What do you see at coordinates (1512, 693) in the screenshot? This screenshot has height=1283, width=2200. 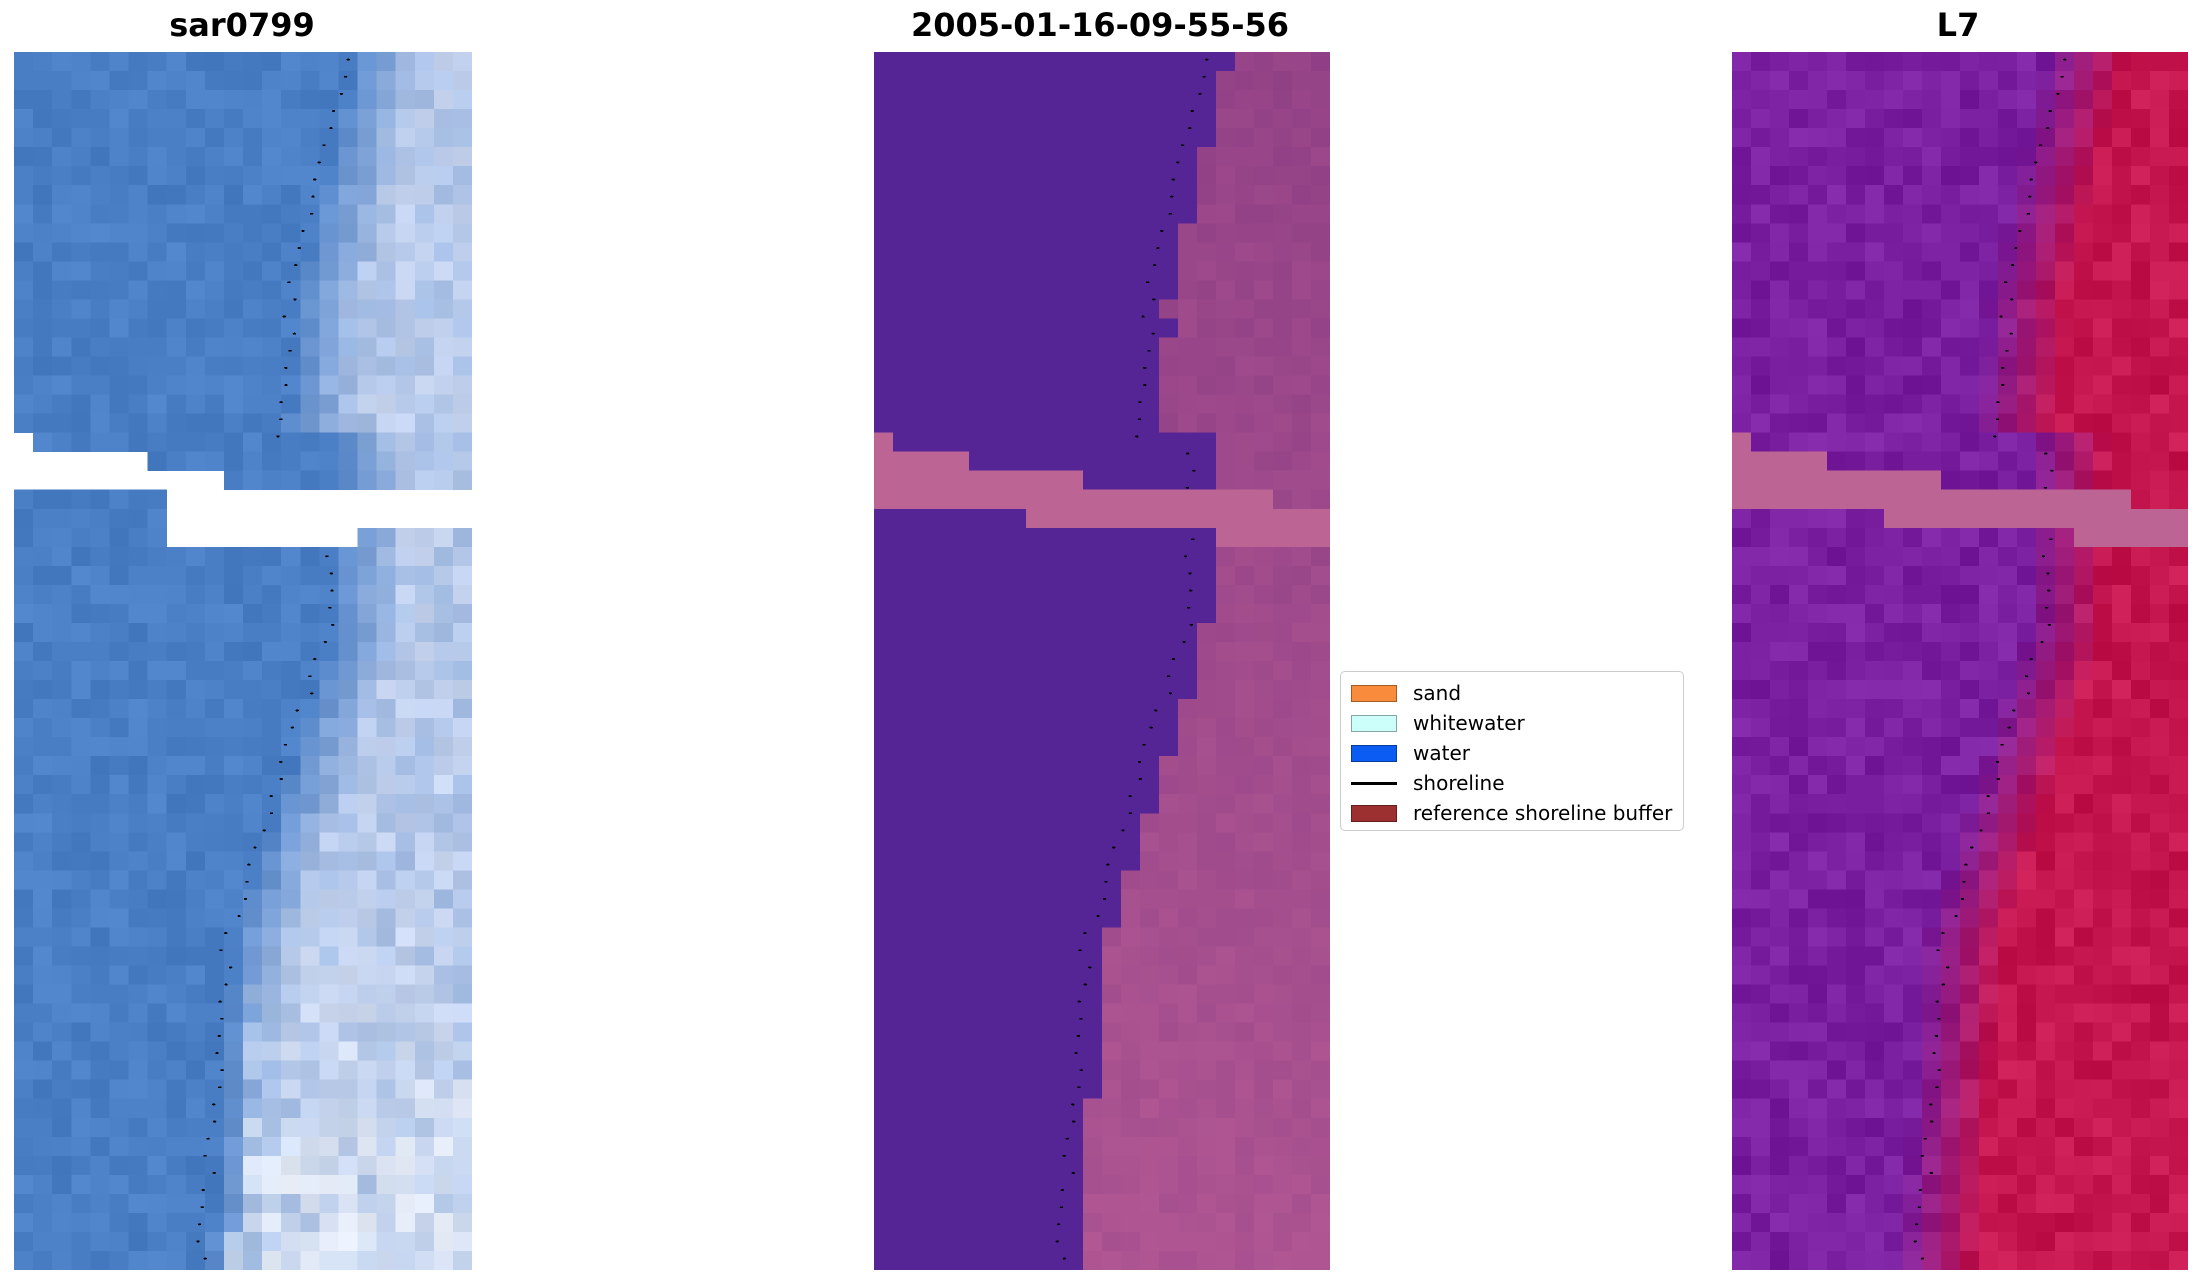 I see `legend-item-sand: sand` at bounding box center [1512, 693].